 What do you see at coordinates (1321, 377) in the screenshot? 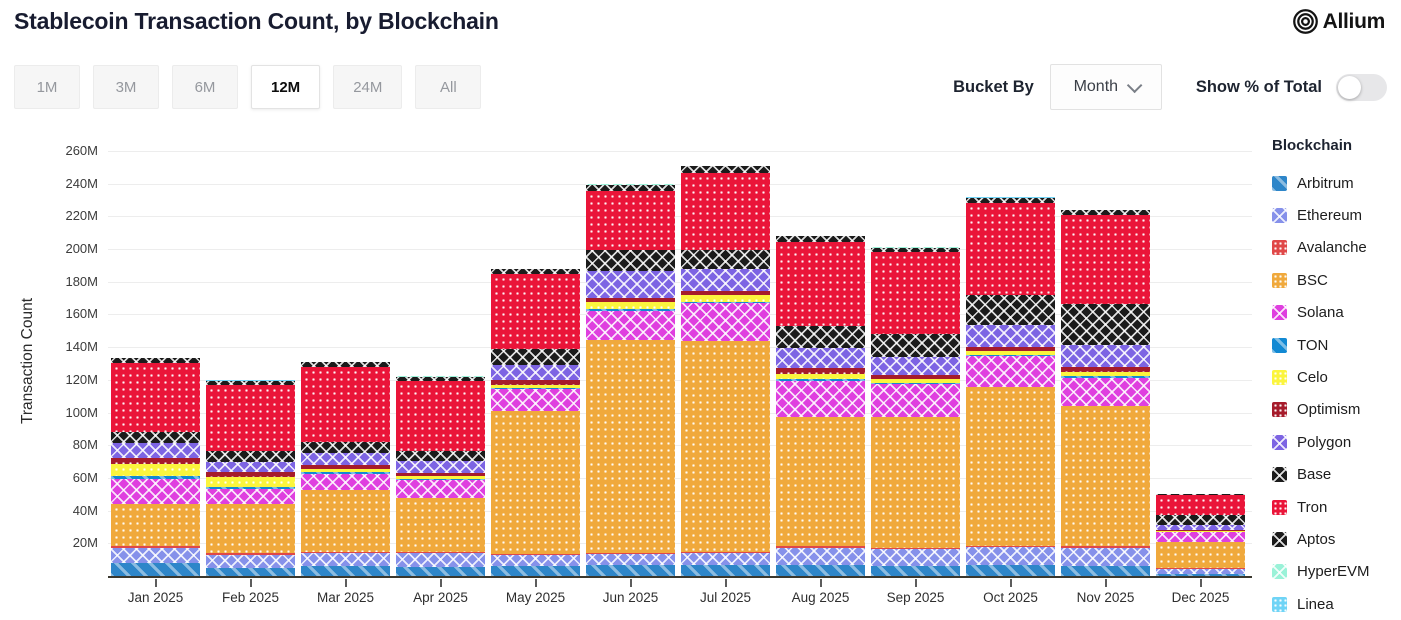
I see `legend-item-celo: Celo` at bounding box center [1321, 377].